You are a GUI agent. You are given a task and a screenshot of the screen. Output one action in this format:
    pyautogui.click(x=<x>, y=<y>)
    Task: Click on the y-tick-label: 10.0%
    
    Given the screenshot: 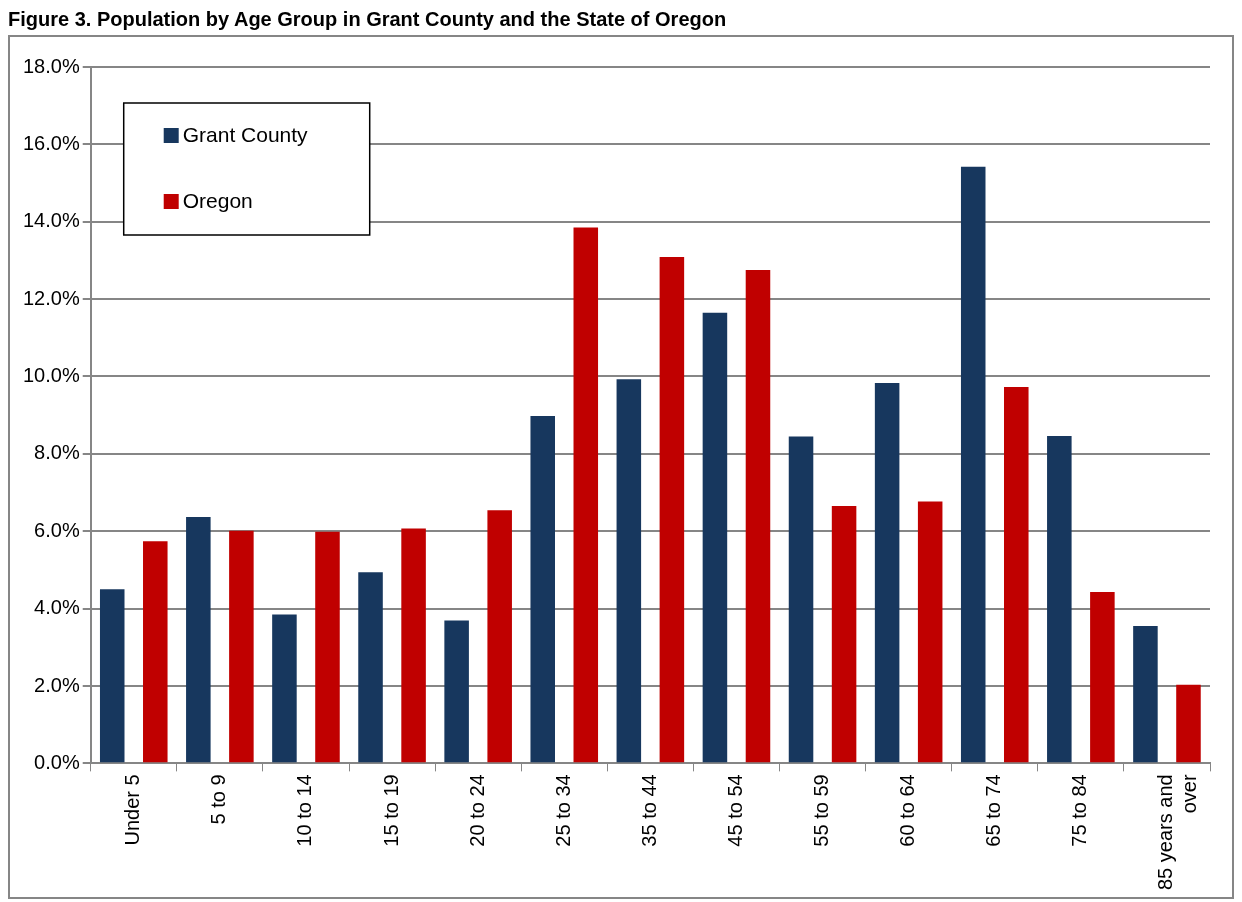 What is the action you would take?
    pyautogui.click(x=51, y=375)
    